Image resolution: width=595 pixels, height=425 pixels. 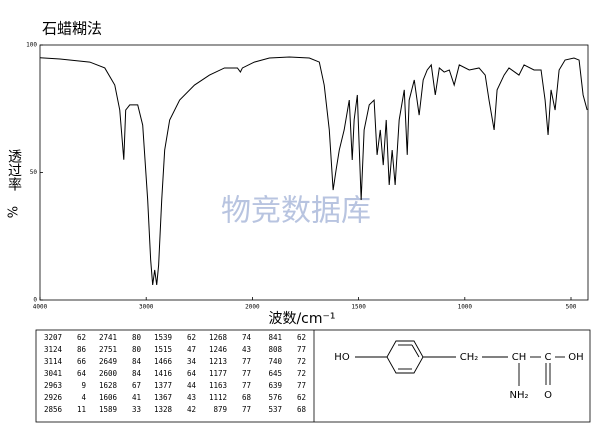 I want to click on y-label-unit: %, so click(x=14, y=212).